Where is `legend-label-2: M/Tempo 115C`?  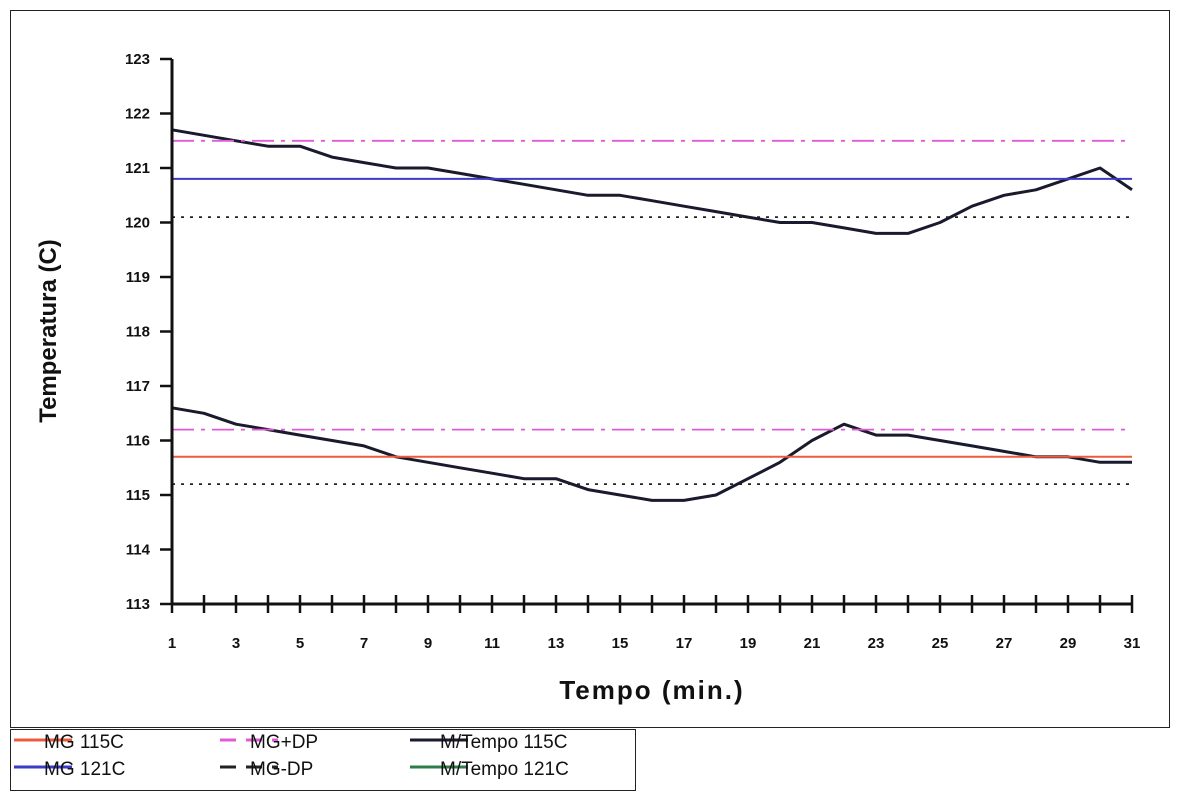 legend-label-2: M/Tempo 115C is located at coordinates (503, 742).